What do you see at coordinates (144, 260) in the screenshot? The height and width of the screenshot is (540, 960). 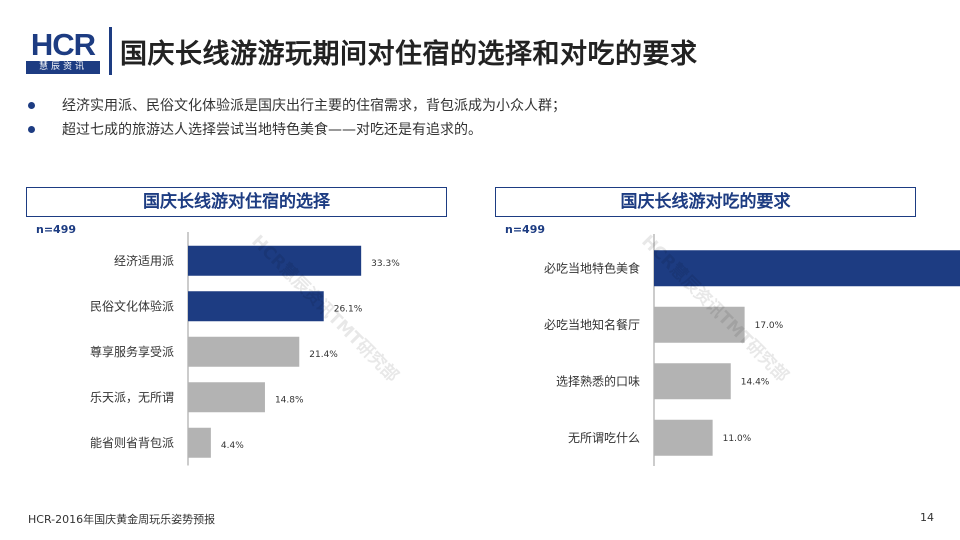 I see `chart-category-label: 经济适用派` at bounding box center [144, 260].